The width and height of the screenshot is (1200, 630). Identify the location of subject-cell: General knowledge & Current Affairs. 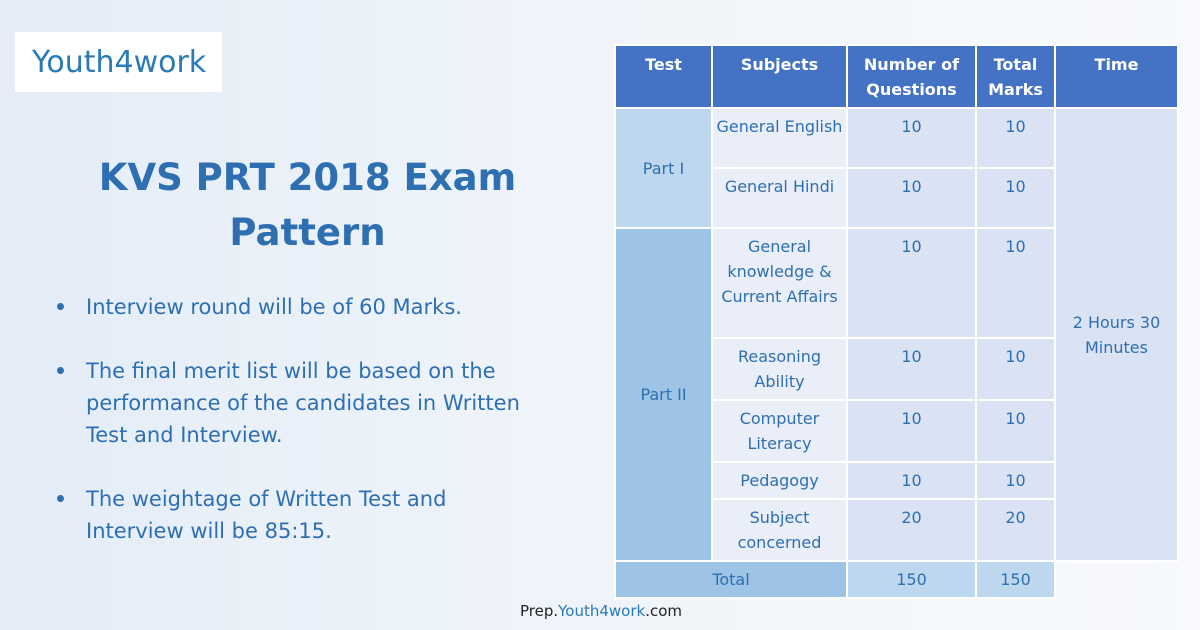
(779, 283).